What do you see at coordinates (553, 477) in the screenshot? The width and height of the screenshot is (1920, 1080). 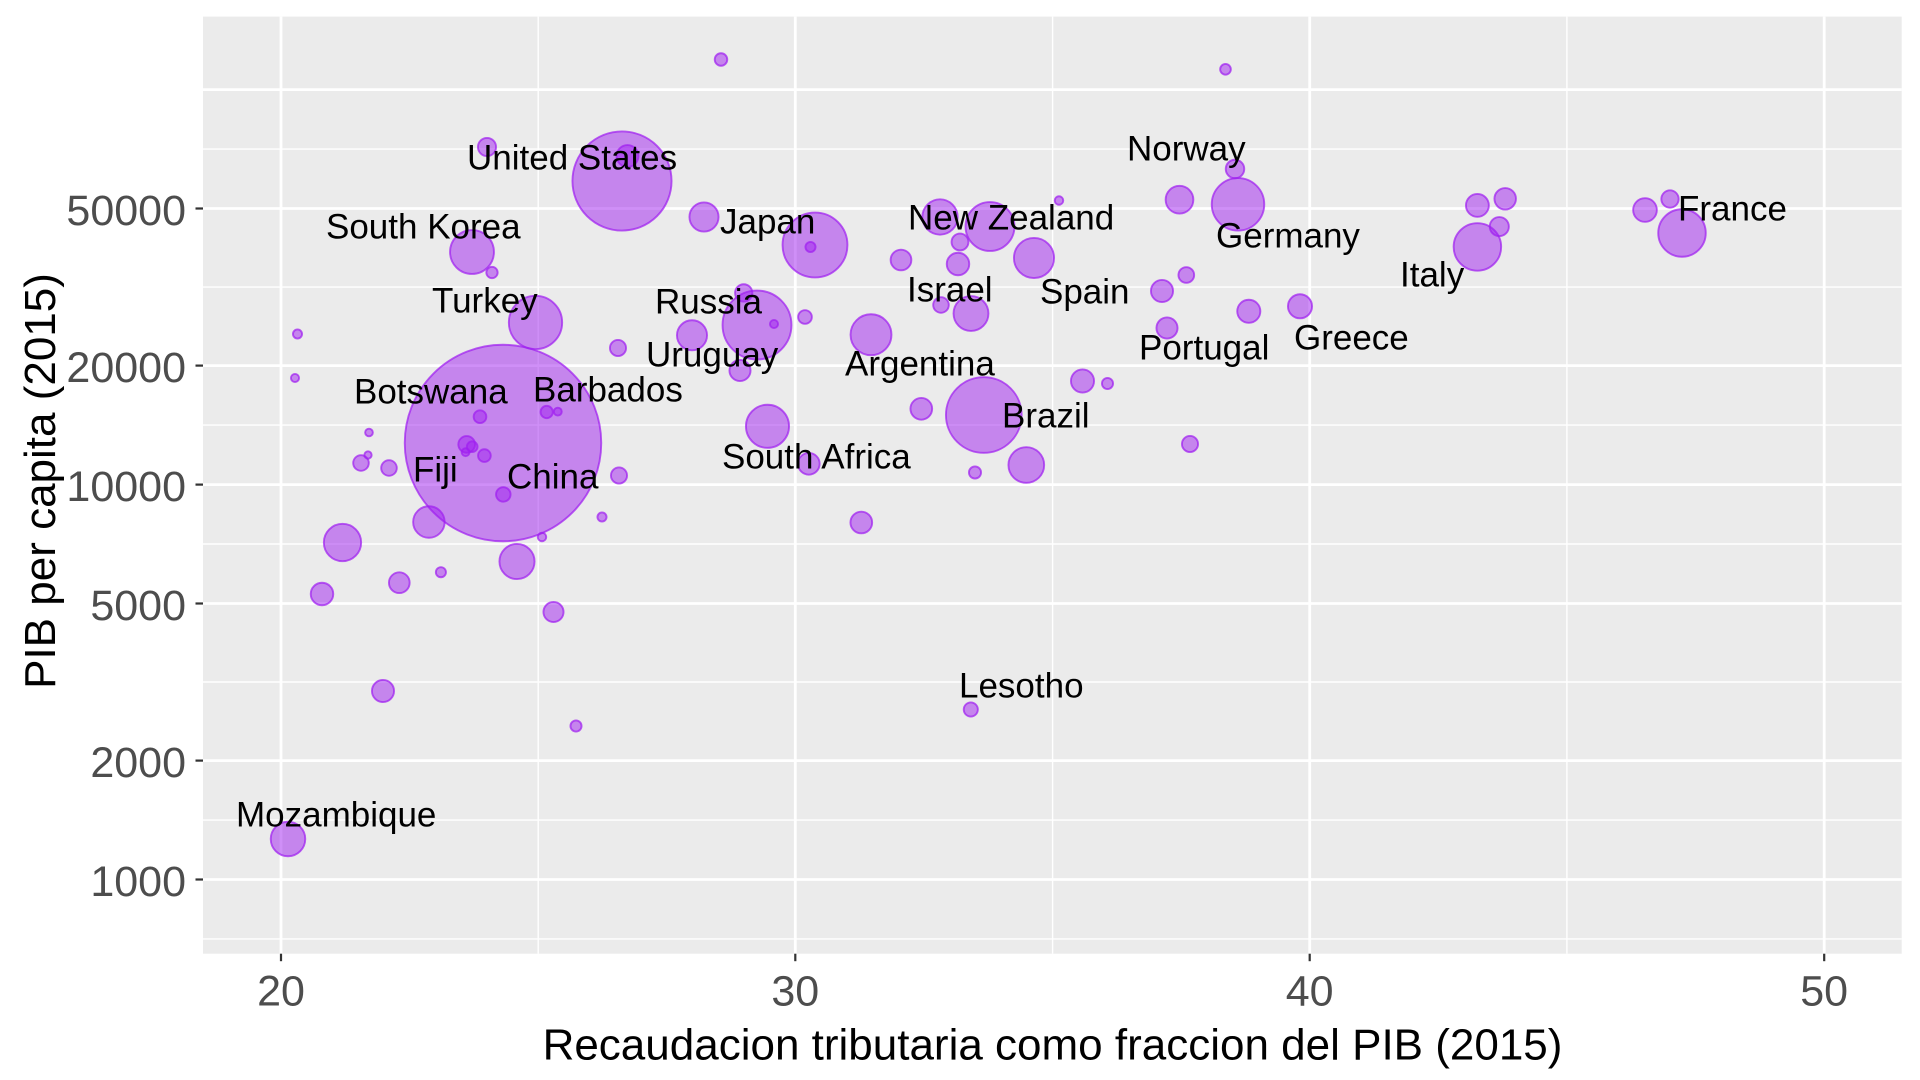 I see `svg-text: China` at bounding box center [553, 477].